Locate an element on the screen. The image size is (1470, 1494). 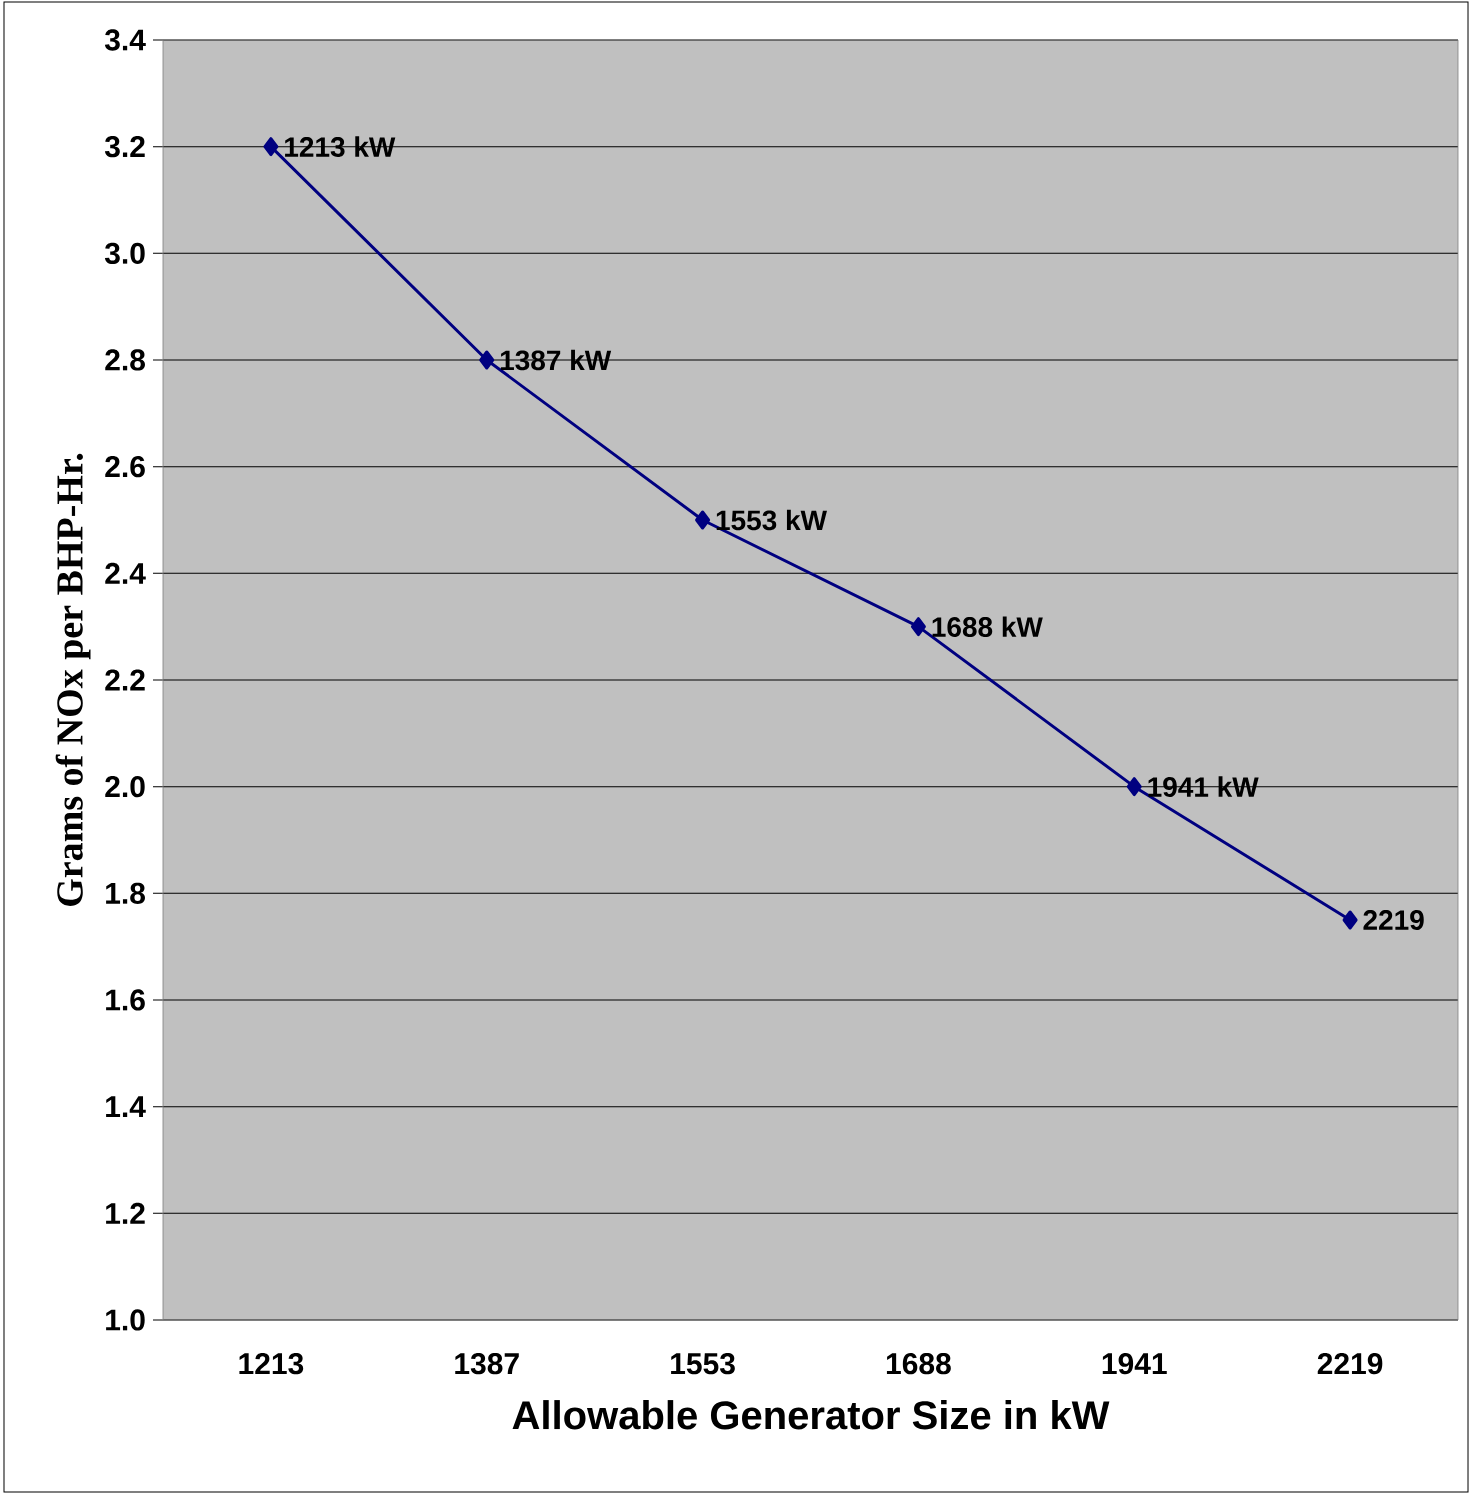
y-tick-label: 1.2 is located at coordinates (125, 1213).